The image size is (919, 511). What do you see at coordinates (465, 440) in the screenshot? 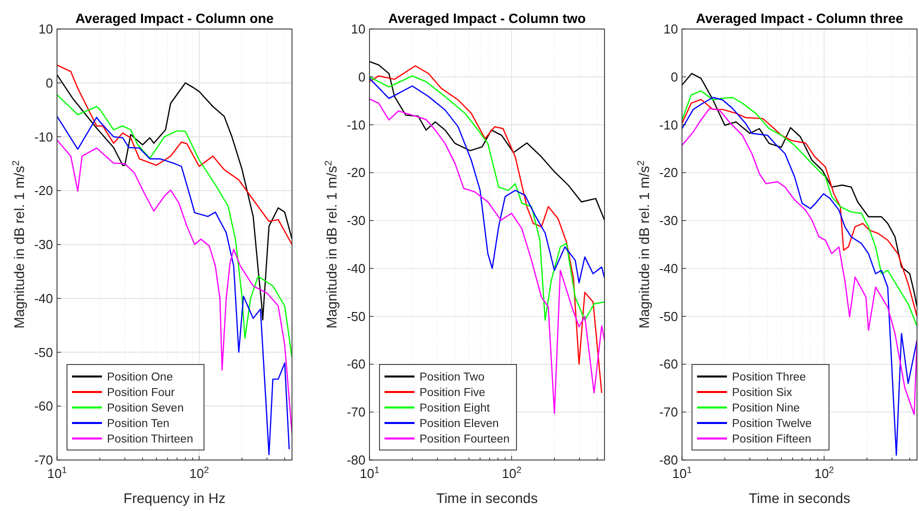
I see `legend-label: Position Fourteen` at bounding box center [465, 440].